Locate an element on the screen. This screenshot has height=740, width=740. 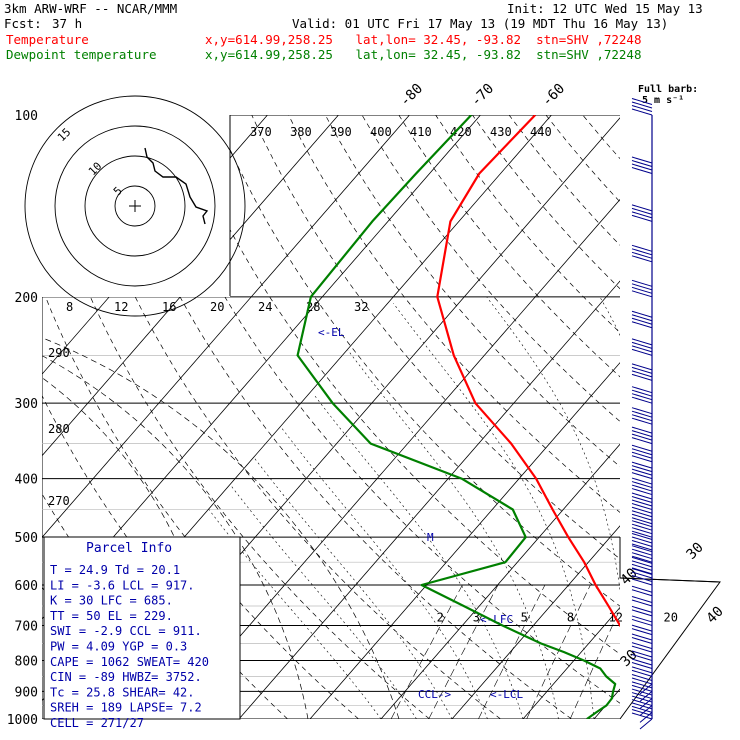
barb-caption-unit: 5 m s⁻¹ is located at coordinates (663, 100).